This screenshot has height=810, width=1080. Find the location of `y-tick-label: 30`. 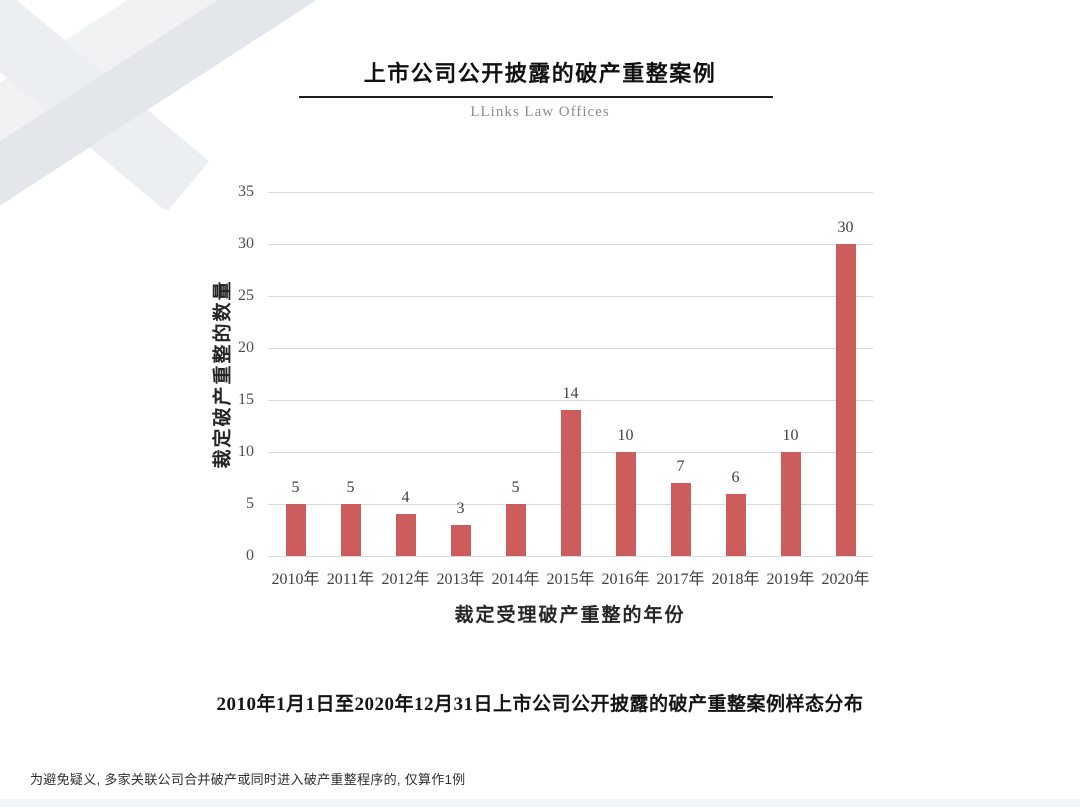

y-tick-label: 30 is located at coordinates (246, 243).